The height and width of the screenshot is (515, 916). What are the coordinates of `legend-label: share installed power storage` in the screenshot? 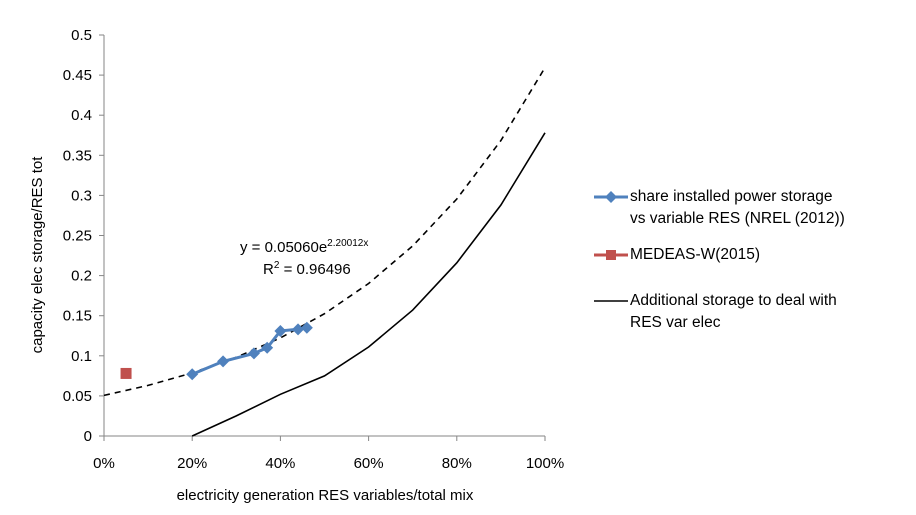 It's located at (731, 196).